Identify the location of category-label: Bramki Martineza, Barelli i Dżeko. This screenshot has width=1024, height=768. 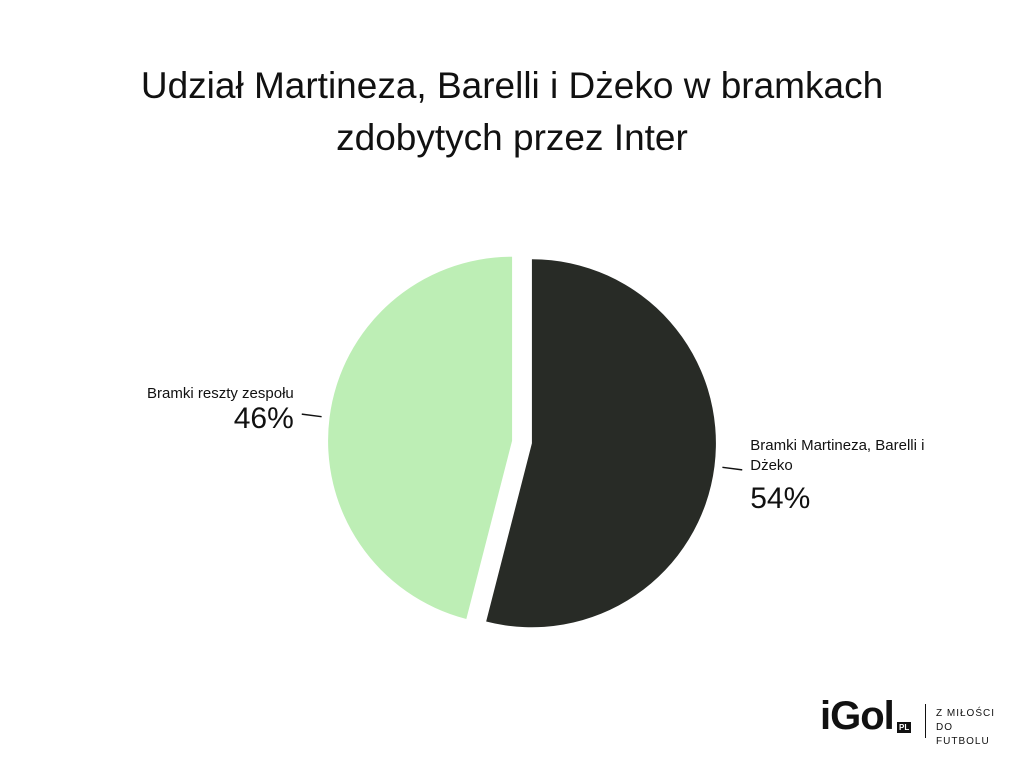
(837, 455).